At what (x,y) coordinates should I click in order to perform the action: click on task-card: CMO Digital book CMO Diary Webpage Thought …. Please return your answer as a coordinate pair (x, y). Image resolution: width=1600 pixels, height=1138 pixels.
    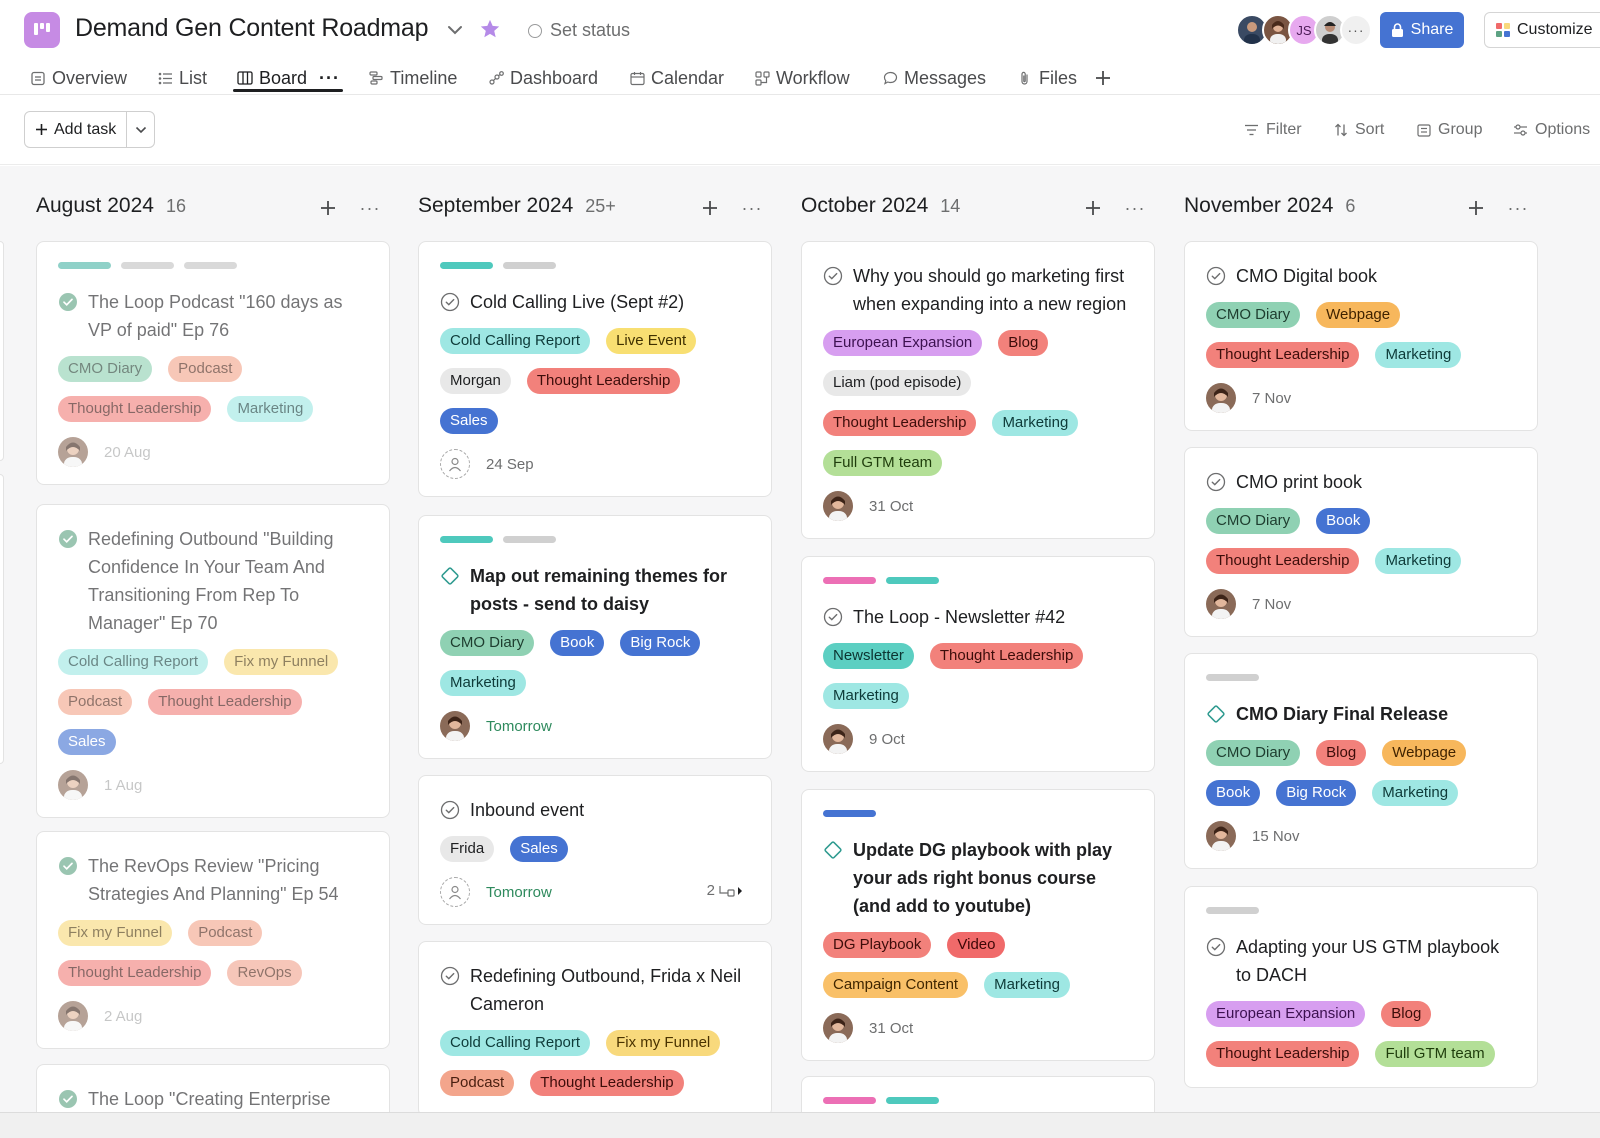
    Looking at the image, I should click on (1361, 336).